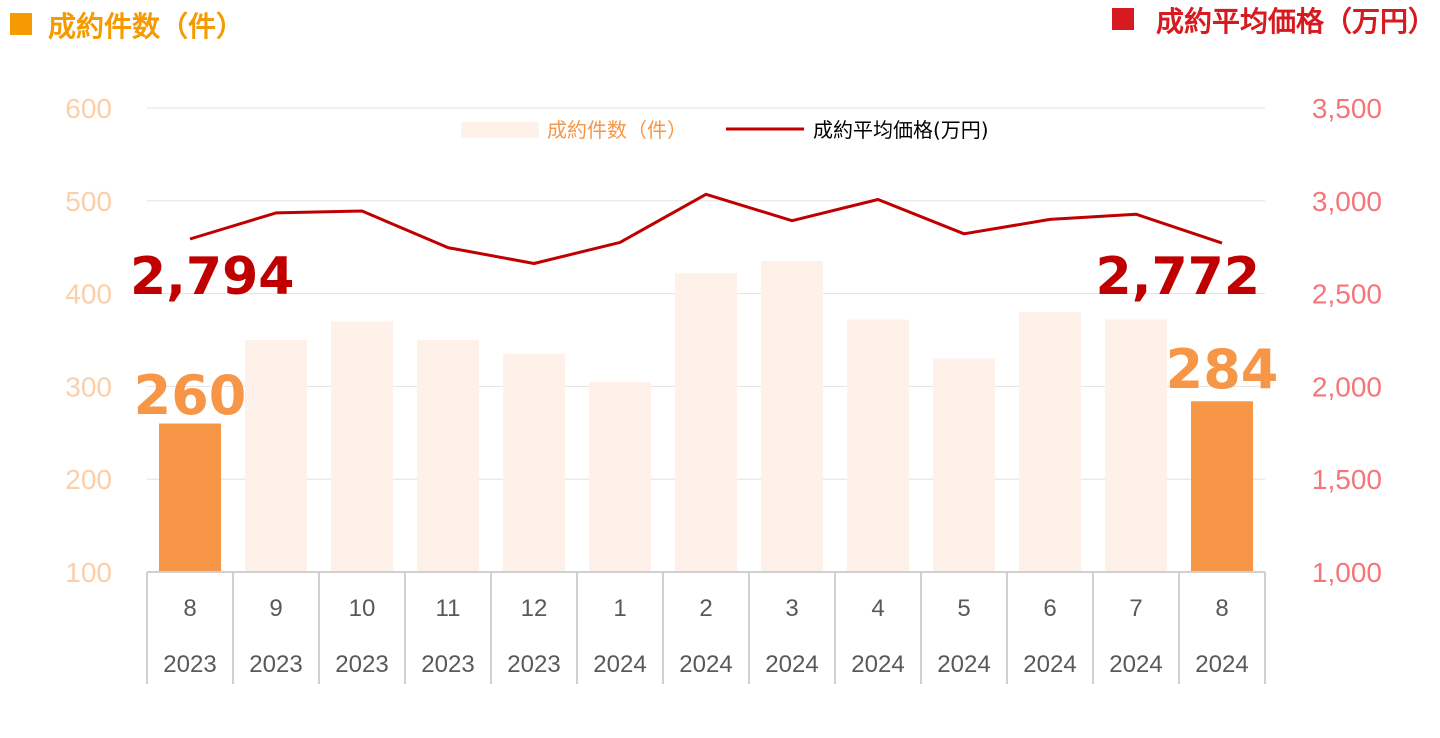 This screenshot has width=1440, height=738. I want to click on first-line-value-label: 2,794, so click(212, 277).